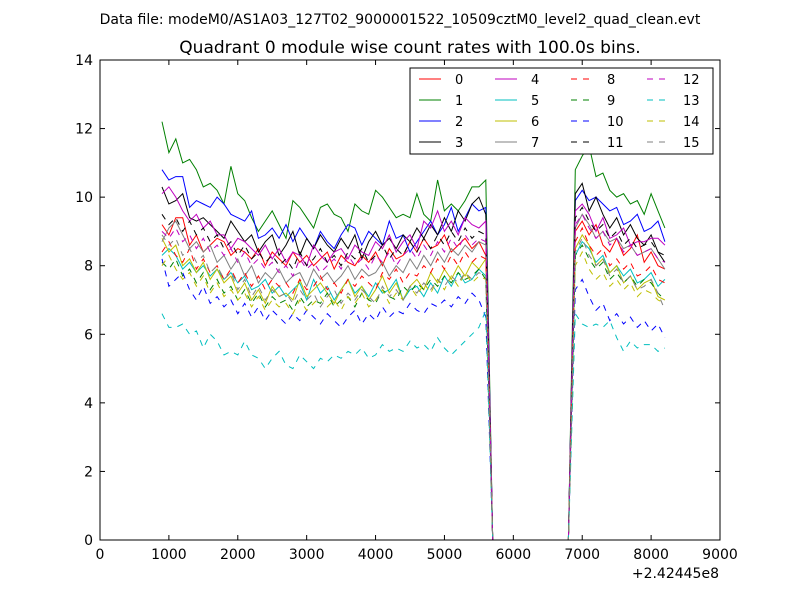 This screenshot has height=604, width=800. What do you see at coordinates (611, 80) in the screenshot?
I see `legend-label-8: 8` at bounding box center [611, 80].